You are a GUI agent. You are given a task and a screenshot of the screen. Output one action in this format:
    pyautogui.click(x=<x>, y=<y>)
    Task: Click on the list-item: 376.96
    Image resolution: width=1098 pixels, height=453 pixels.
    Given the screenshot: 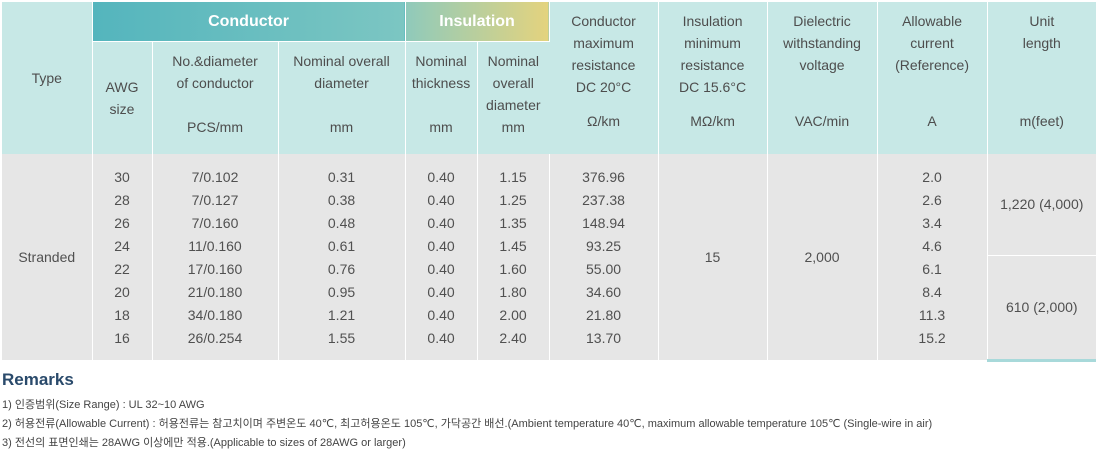 What is the action you would take?
    pyautogui.click(x=603, y=177)
    